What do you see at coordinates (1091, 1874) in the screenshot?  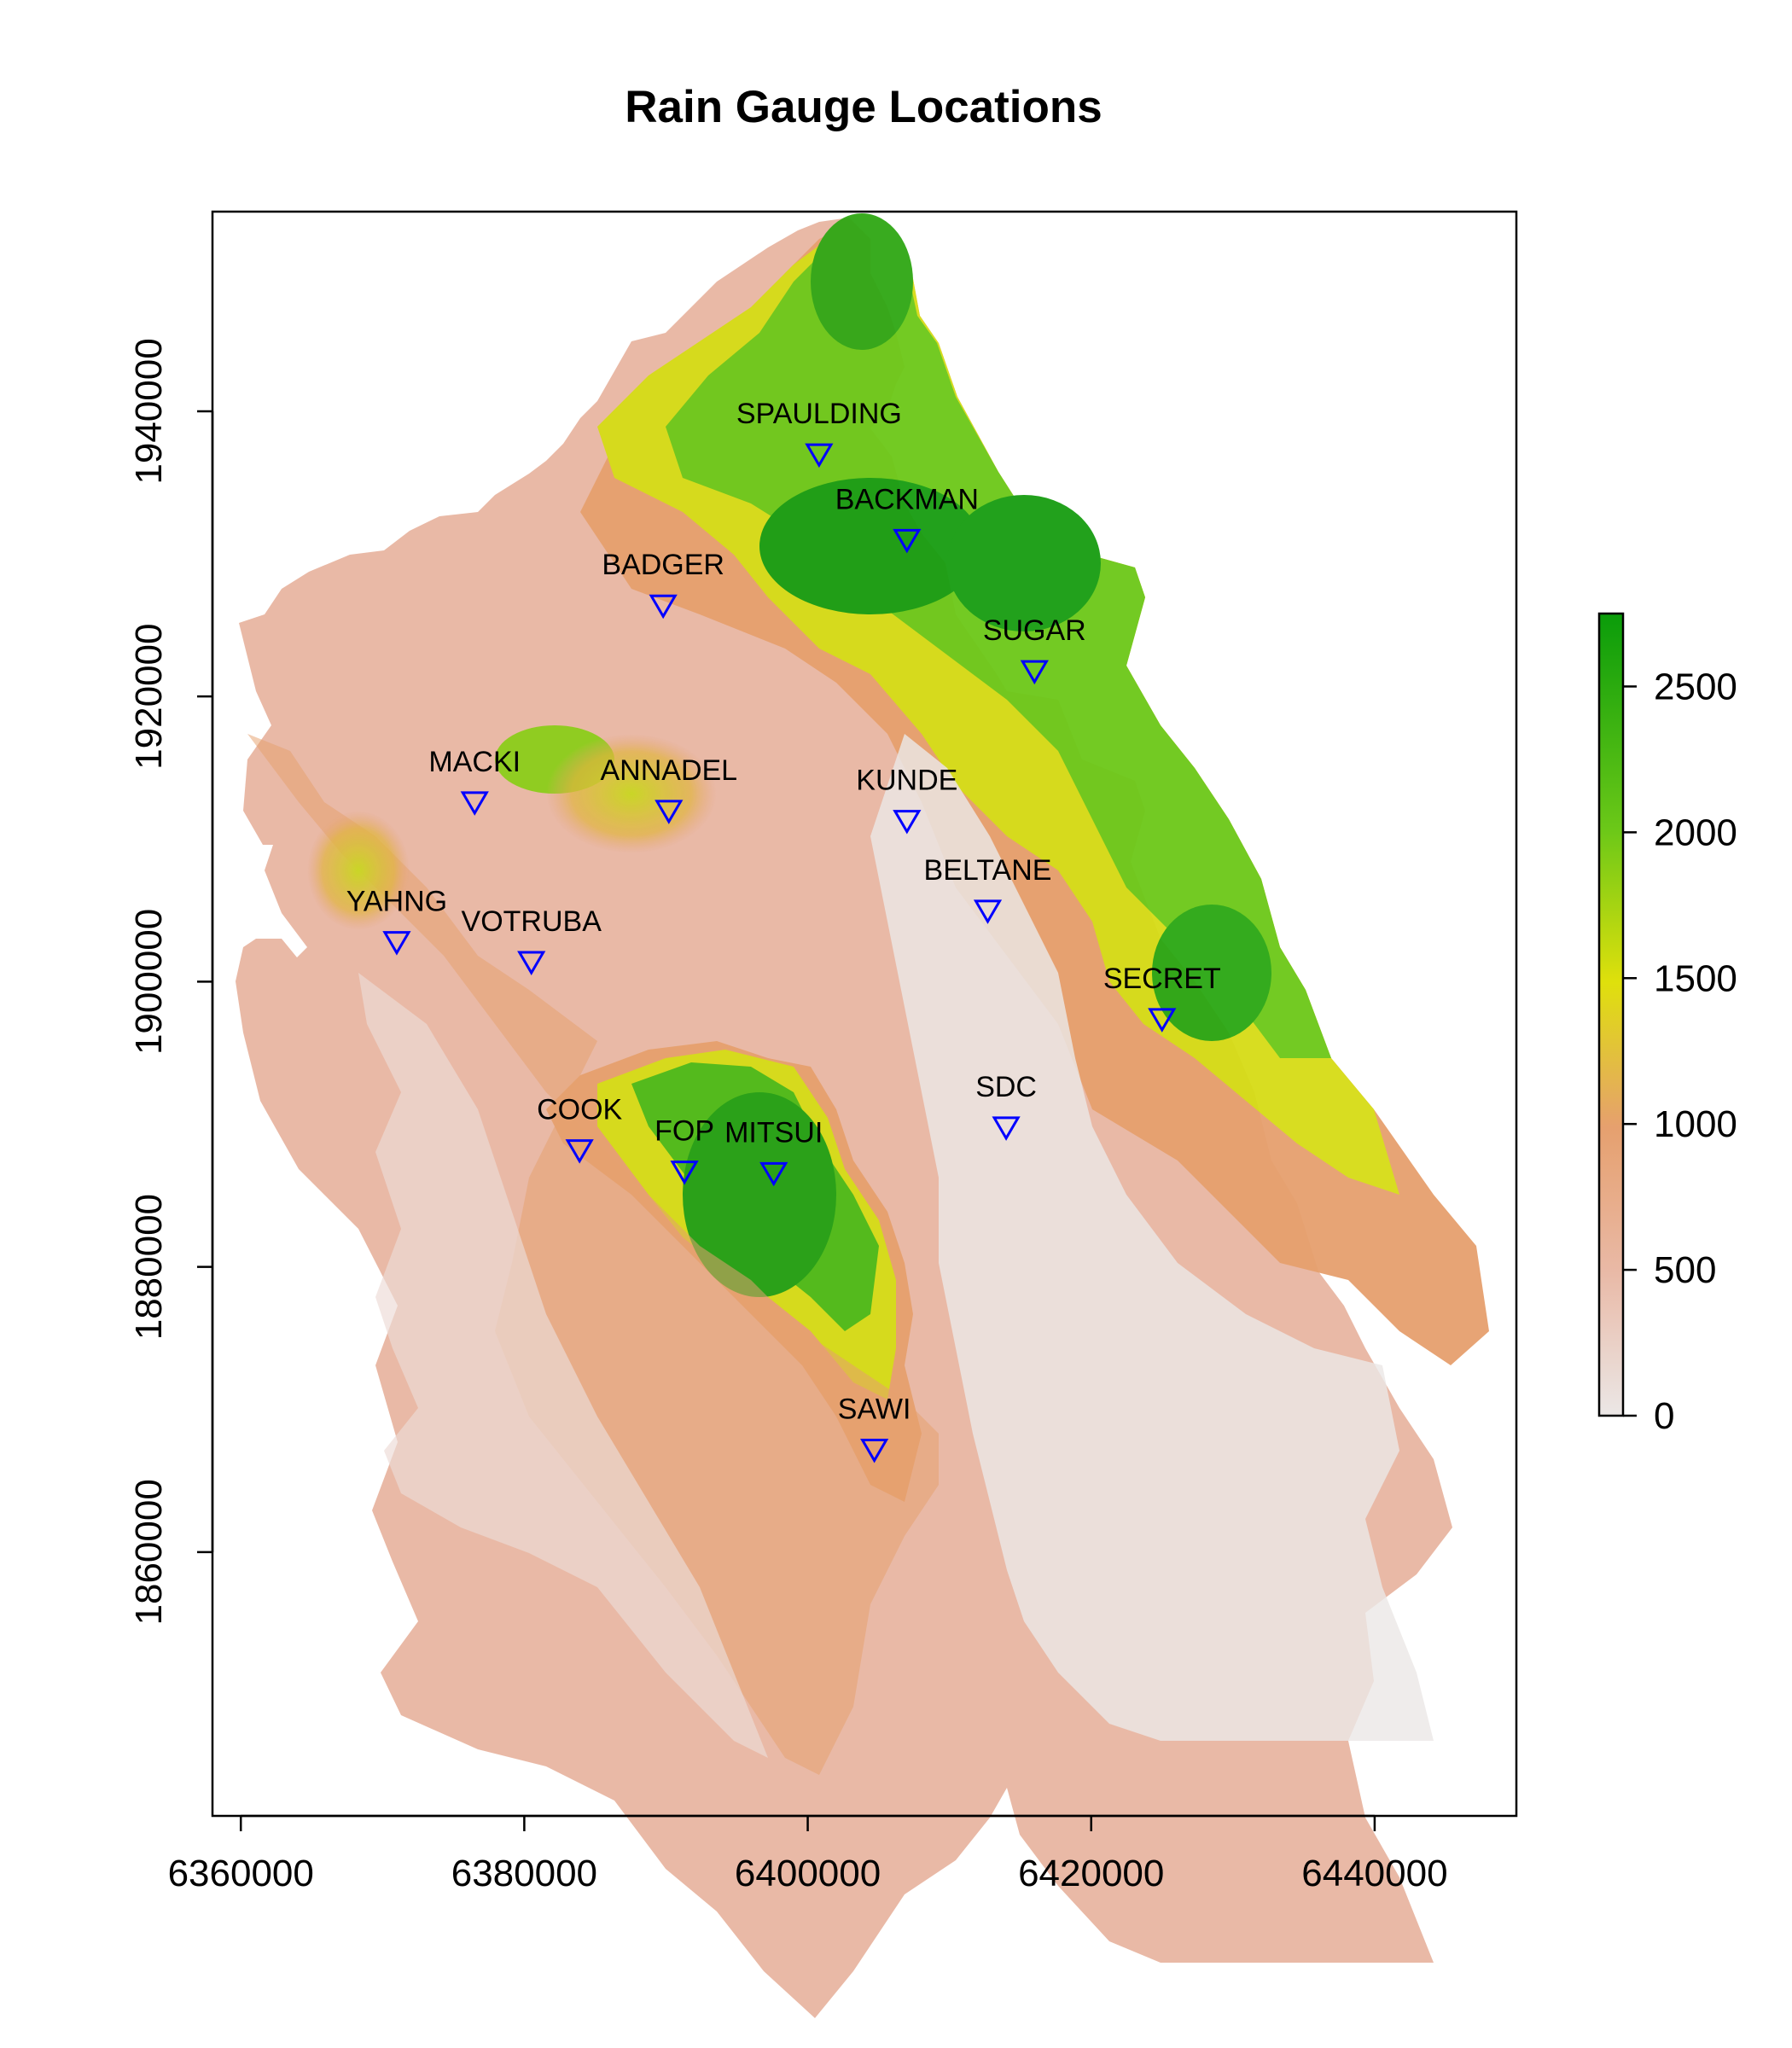 I see `x-tick-label: 6420000` at bounding box center [1091, 1874].